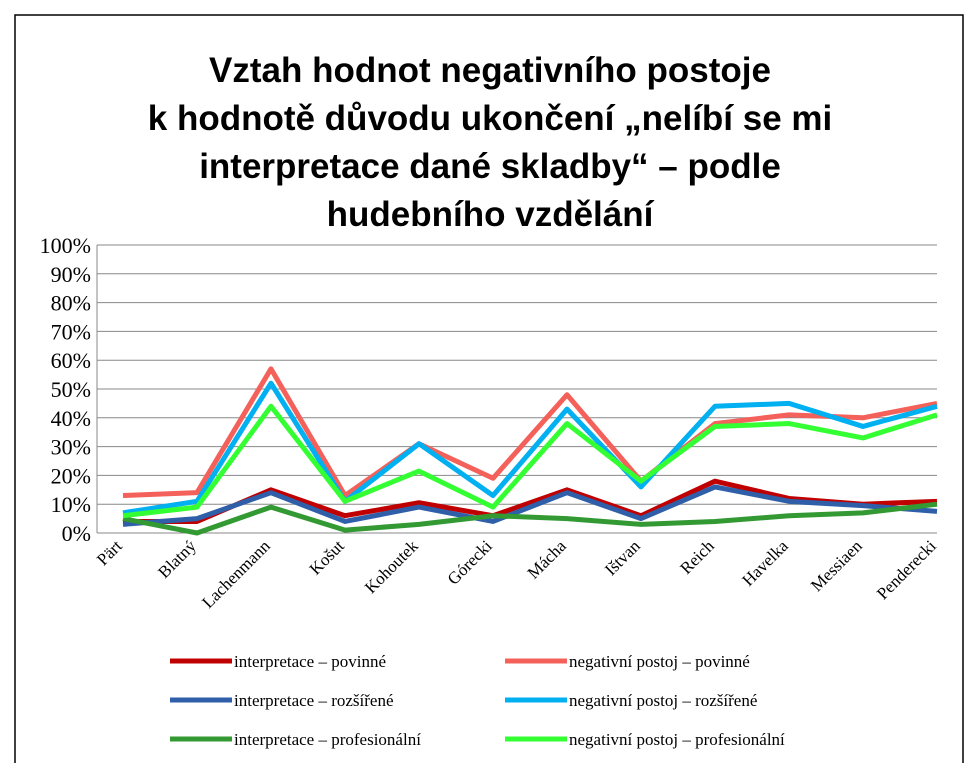 The height and width of the screenshot is (763, 978). Describe the element at coordinates (327, 739) in the screenshot. I see `legend-label: interpretace – profesionální` at that location.